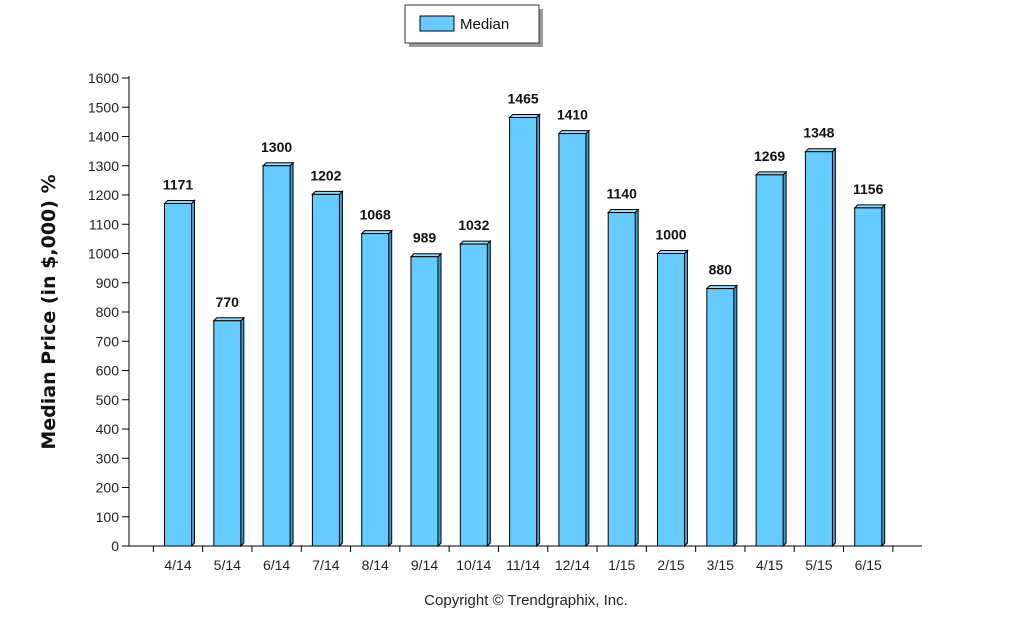  What do you see at coordinates (769, 565) in the screenshot?
I see `x-tick-label: 4/15` at bounding box center [769, 565].